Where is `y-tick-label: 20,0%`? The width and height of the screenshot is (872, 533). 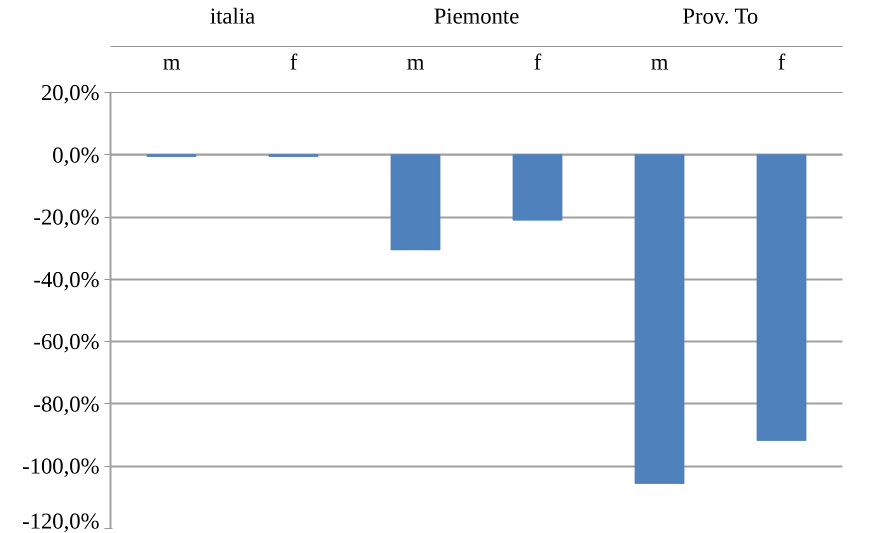
y-tick-label: 20,0% is located at coordinates (70, 92).